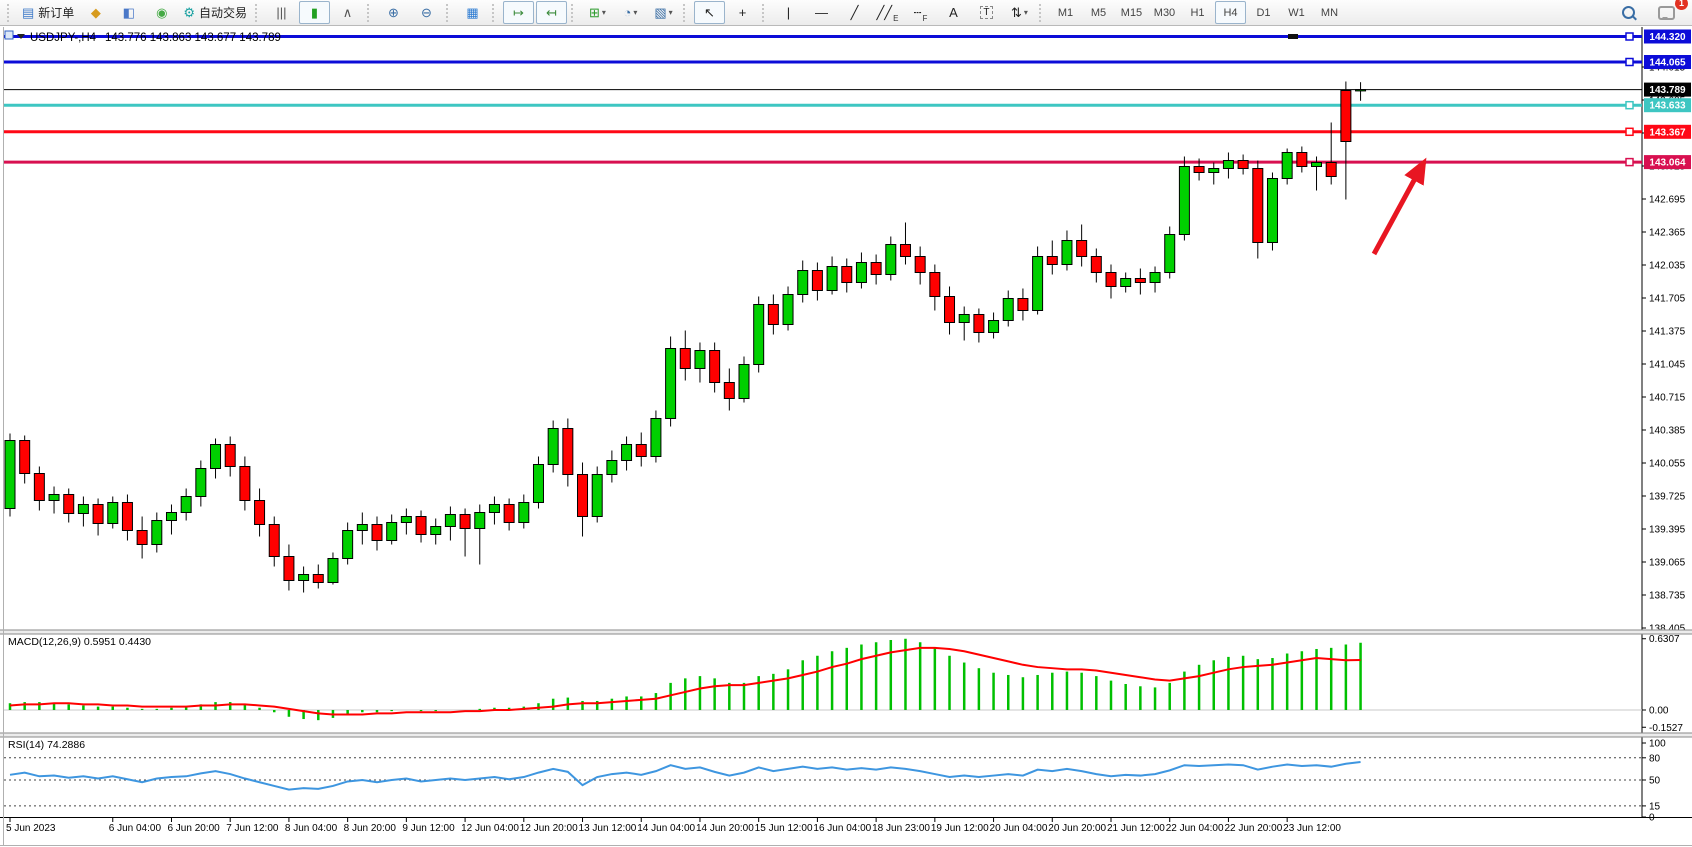 This screenshot has height=847, width=1692. Describe the element at coordinates (1293, 36) in the screenshot. I see `hline-mid-handle` at that location.